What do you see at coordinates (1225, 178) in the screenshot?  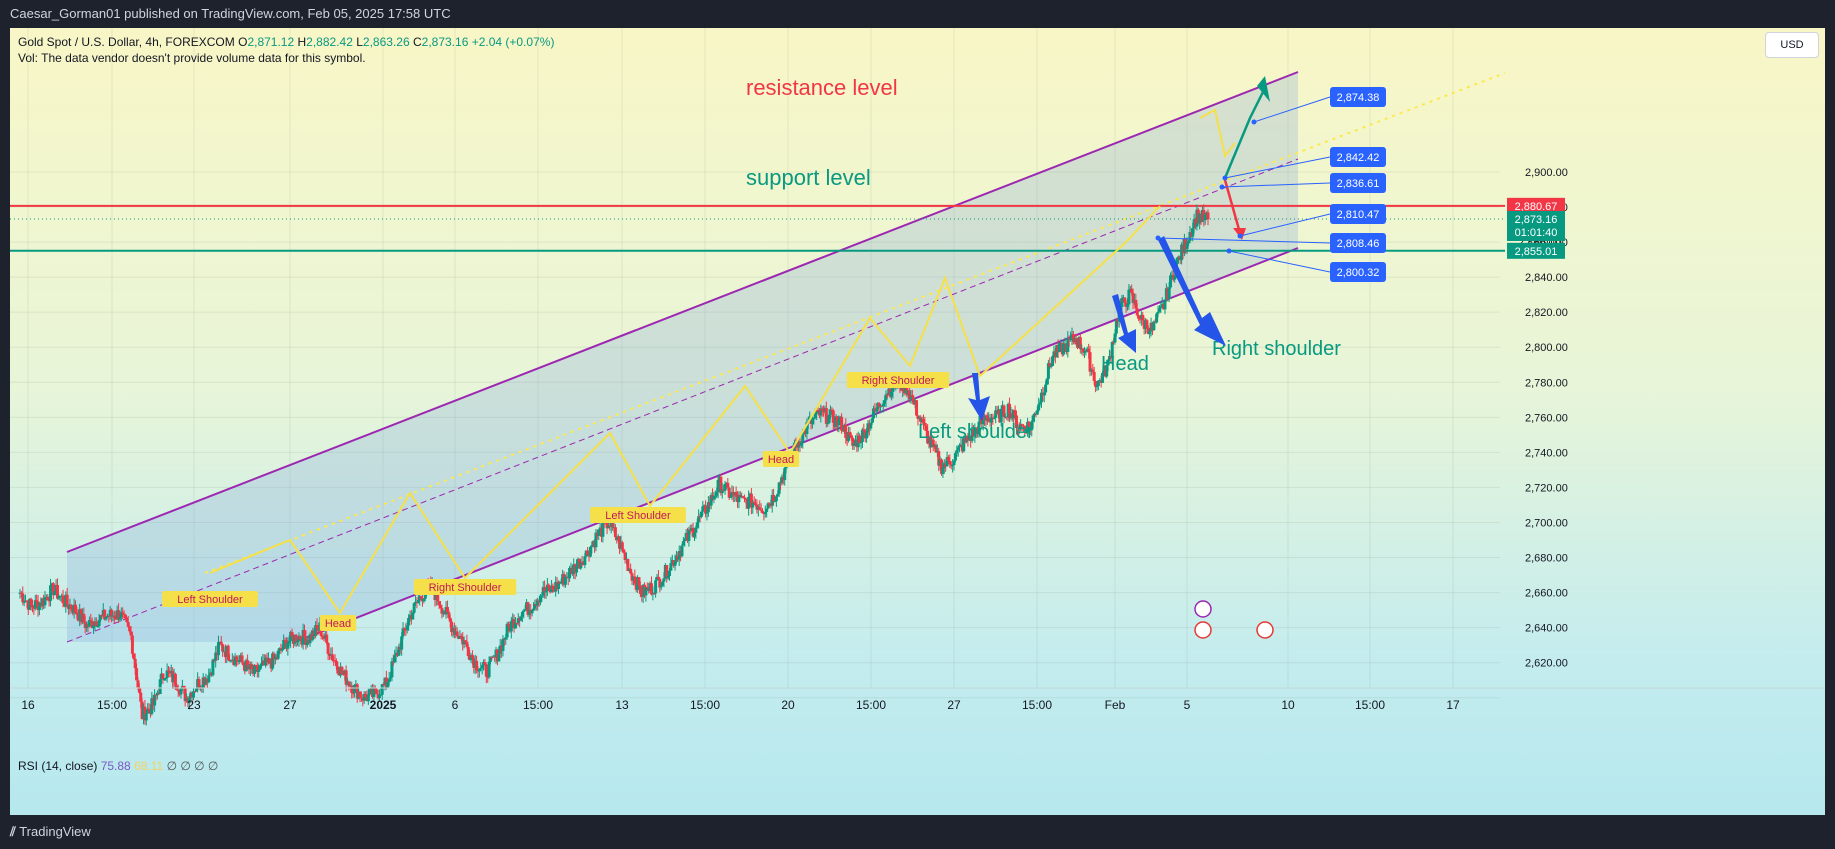 I see `target-anchor-dot` at bounding box center [1225, 178].